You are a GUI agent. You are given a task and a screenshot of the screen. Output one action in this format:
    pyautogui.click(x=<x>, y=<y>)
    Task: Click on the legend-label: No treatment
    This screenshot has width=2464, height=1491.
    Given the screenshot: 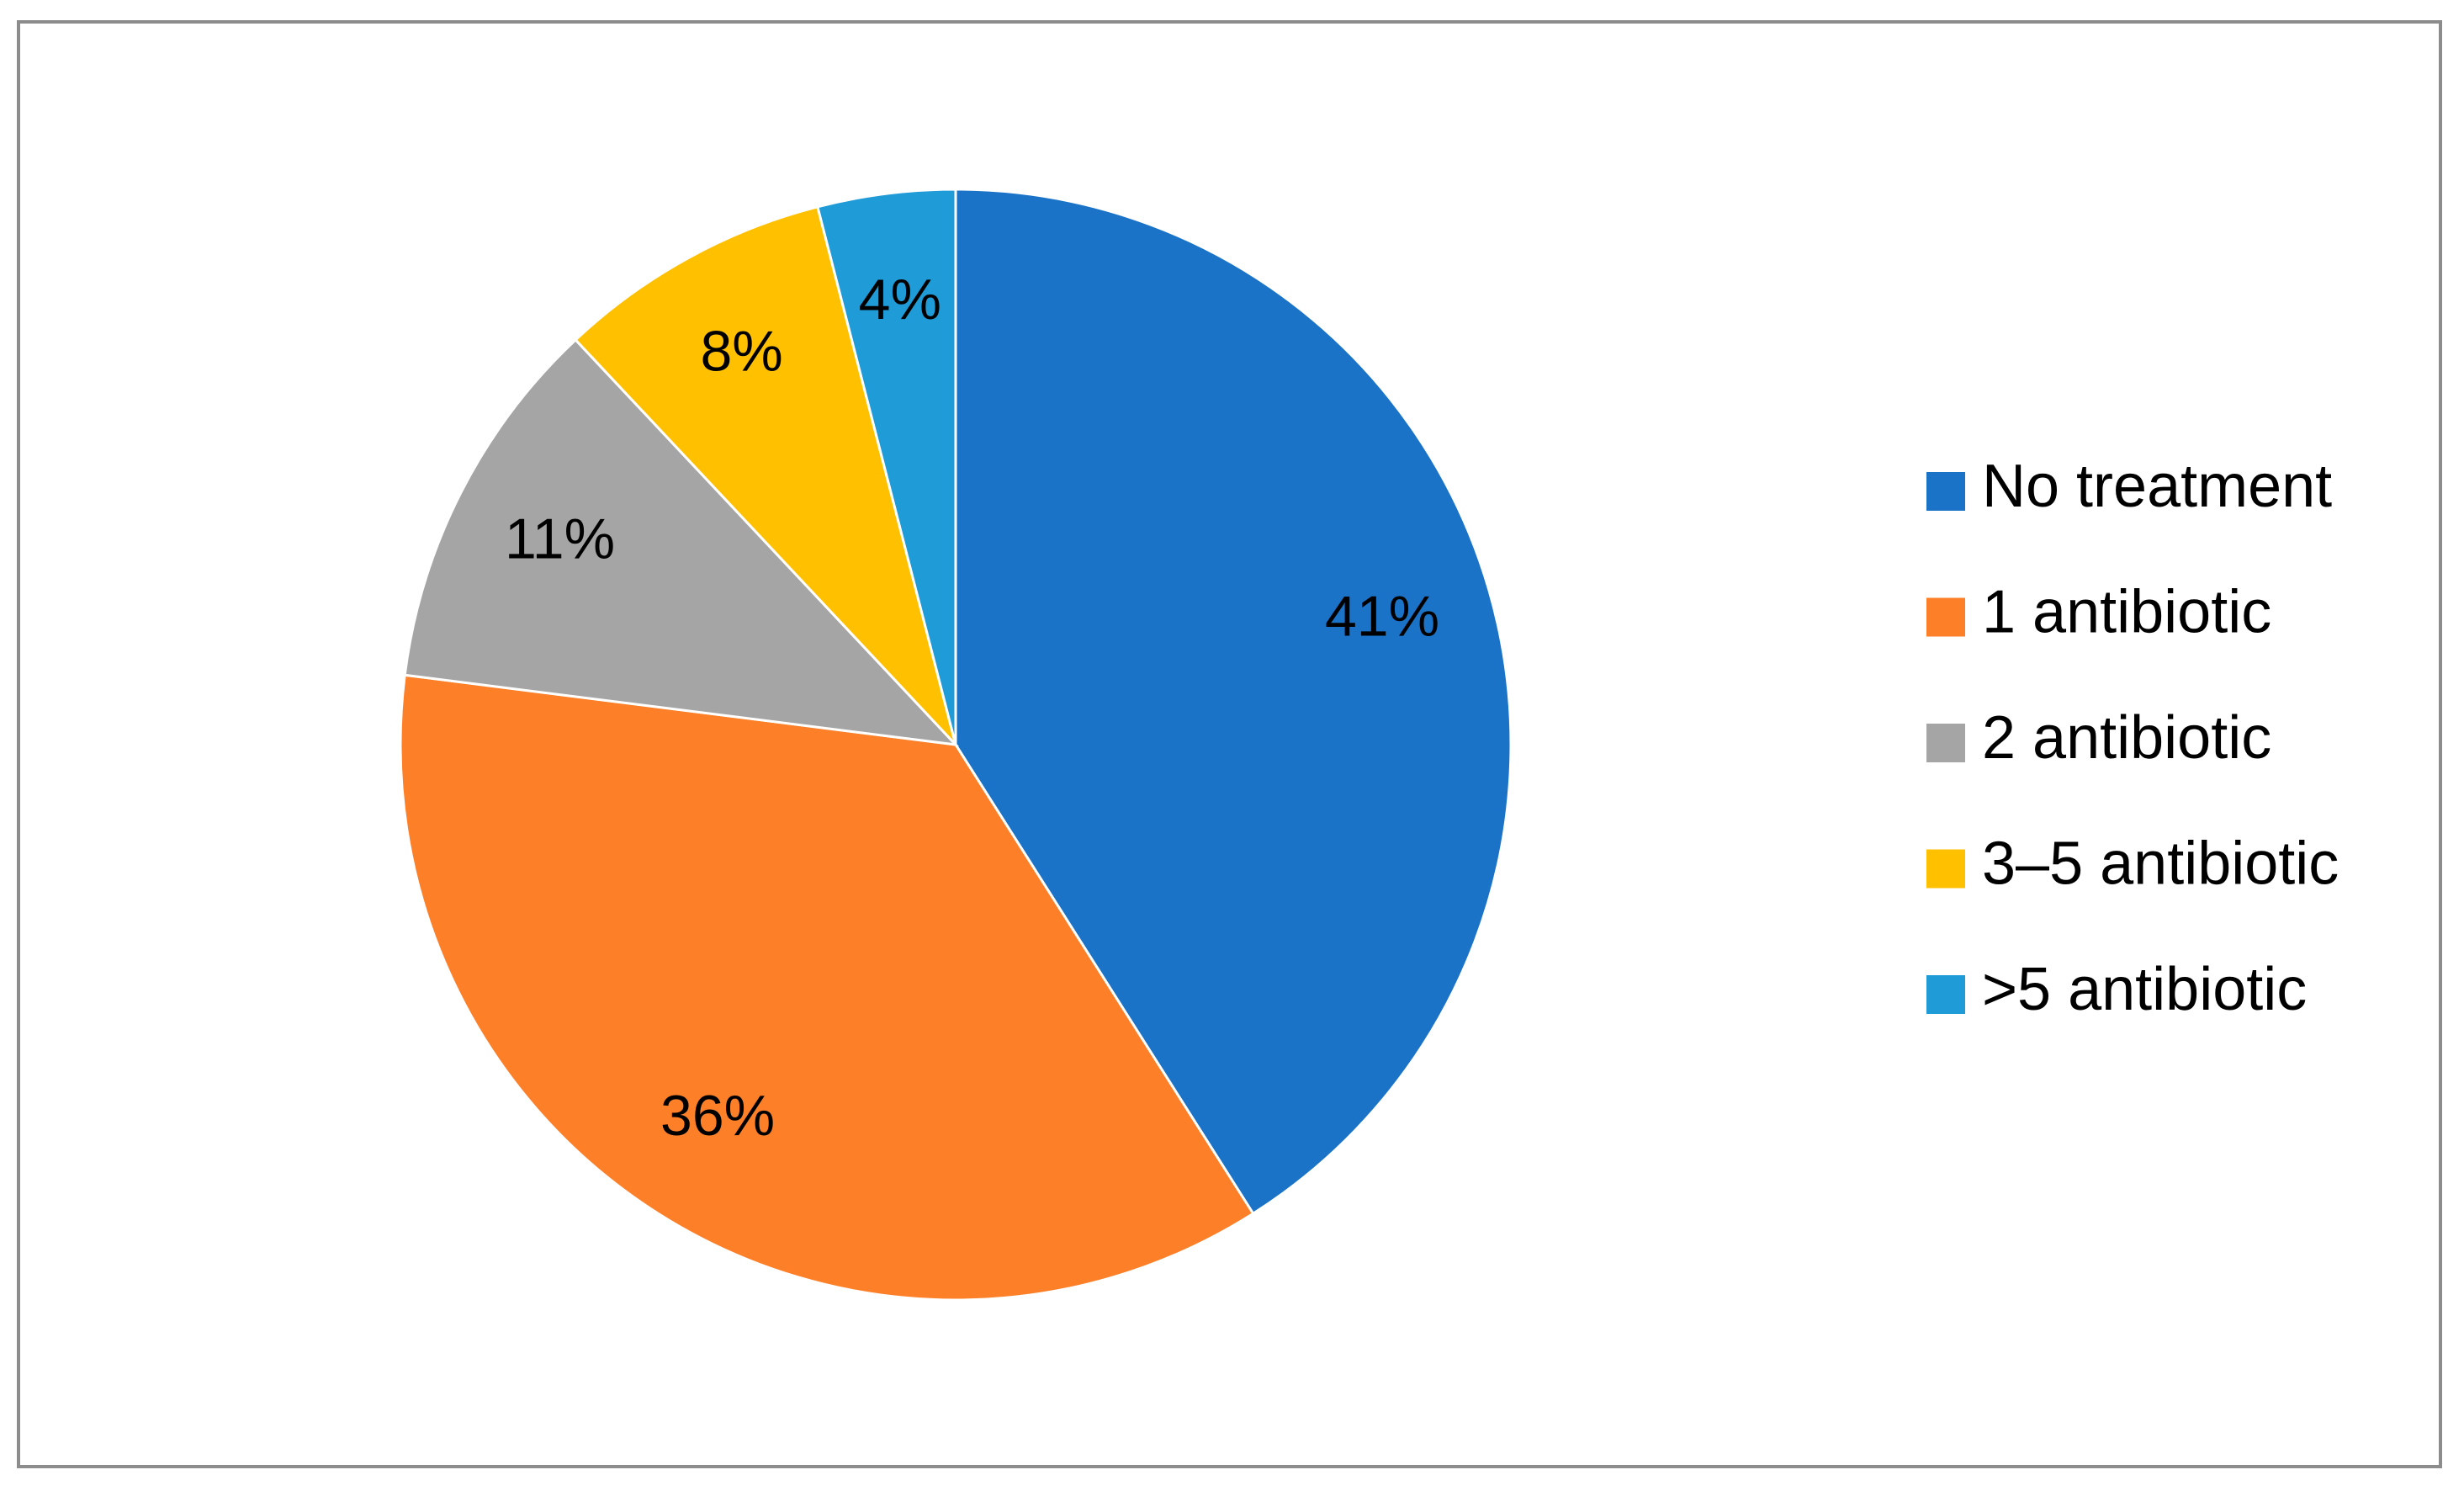 What is the action you would take?
    pyautogui.click(x=2157, y=486)
    